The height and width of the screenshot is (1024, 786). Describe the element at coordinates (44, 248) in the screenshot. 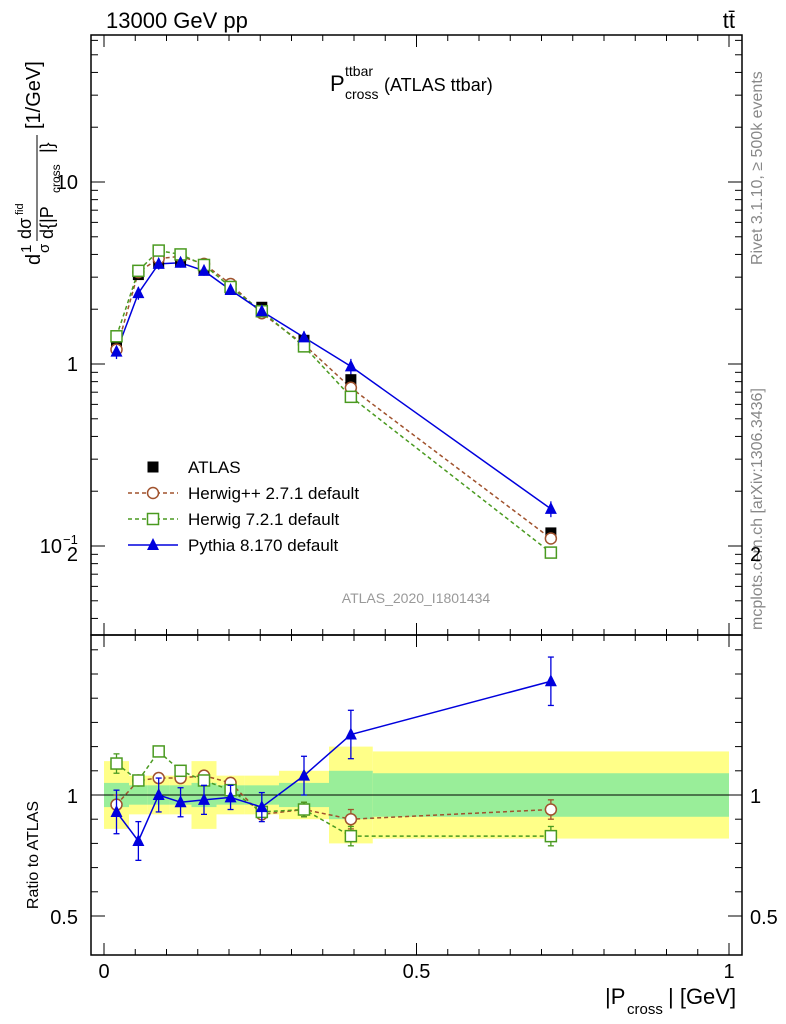

I see `svg-text: σ` at that location.